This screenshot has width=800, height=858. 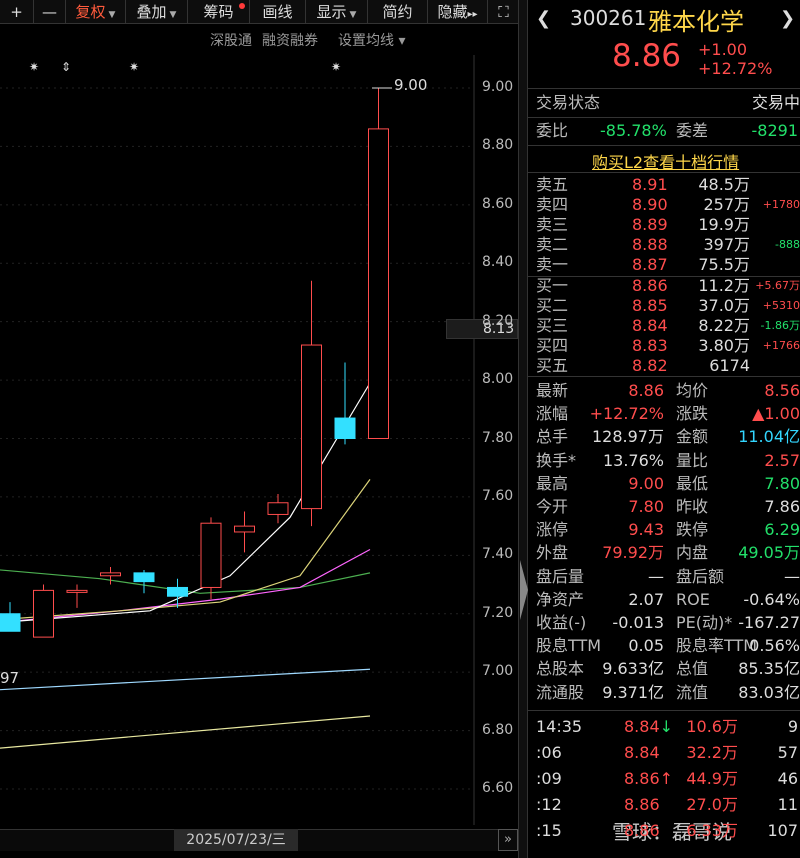 I want to click on shengutong-link: 深股通, so click(x=231, y=41).